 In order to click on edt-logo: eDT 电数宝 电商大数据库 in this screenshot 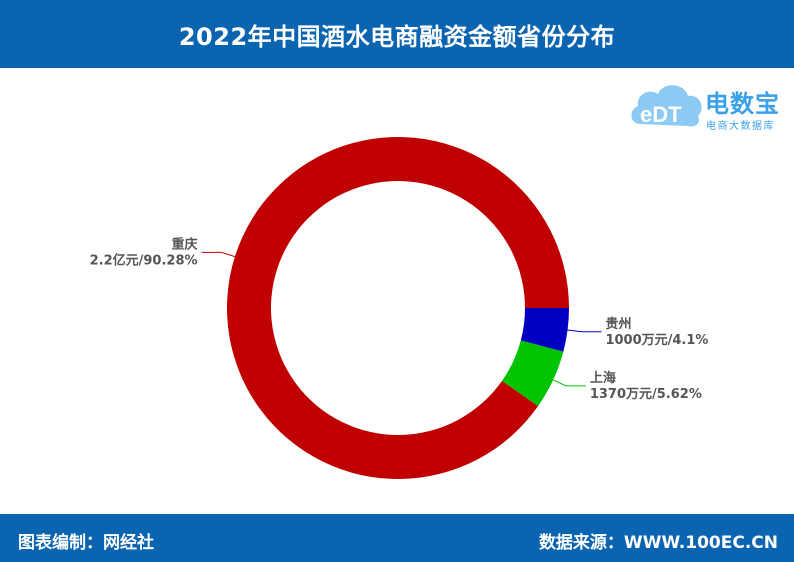, I will do `click(711, 106)`.